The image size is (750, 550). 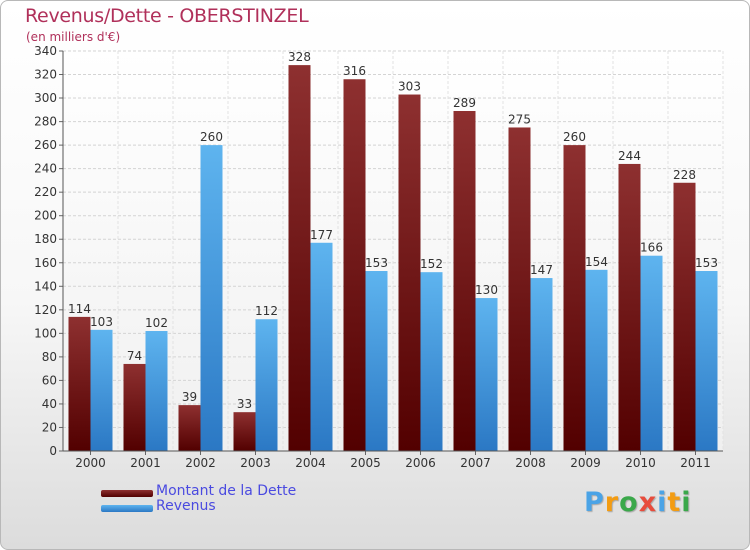 I want to click on data-label-revenus-2010: 166, so click(x=651, y=248).